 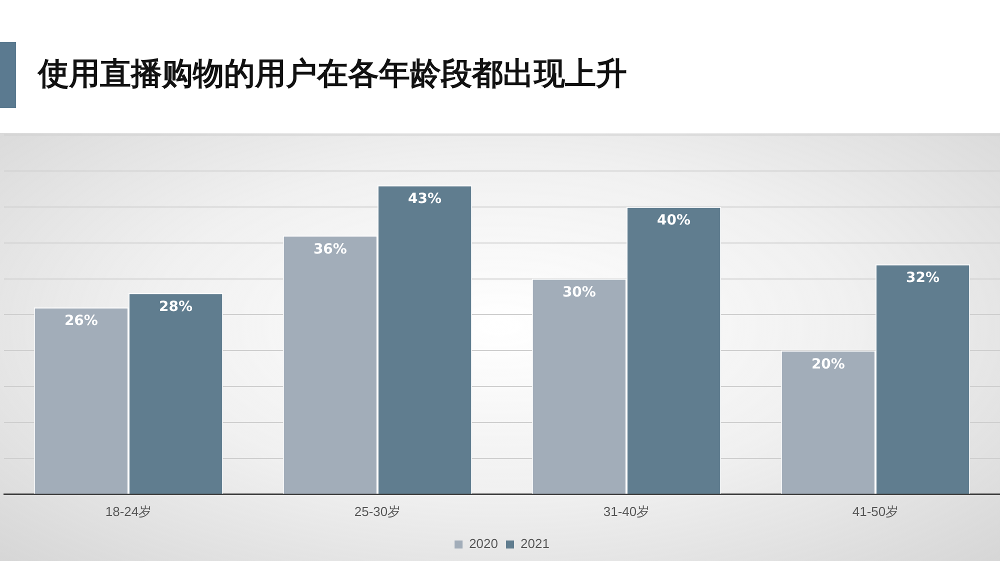 I want to click on x-tick-label: 31-40岁, so click(x=626, y=511).